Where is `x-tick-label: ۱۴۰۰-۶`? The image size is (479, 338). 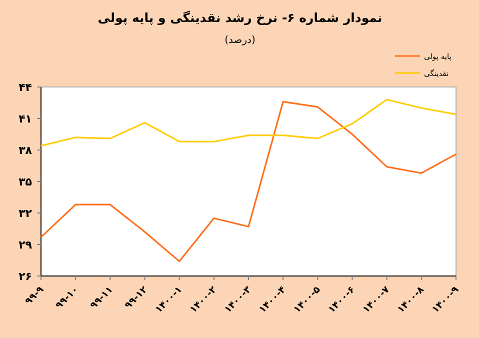
x-tick-label: ۱۴۰۰-۶ is located at coordinates (342, 300).